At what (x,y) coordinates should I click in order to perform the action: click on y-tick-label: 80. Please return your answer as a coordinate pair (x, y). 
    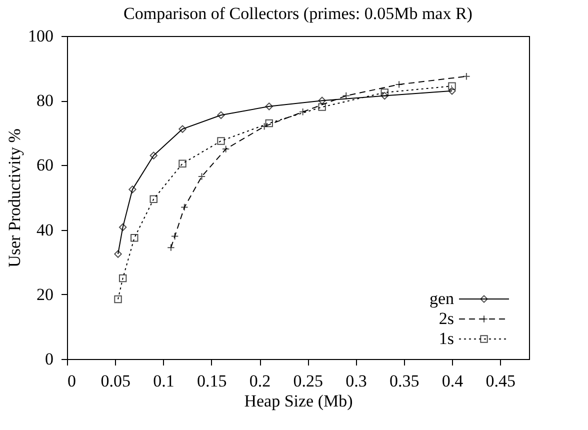
    Looking at the image, I should click on (45, 100).